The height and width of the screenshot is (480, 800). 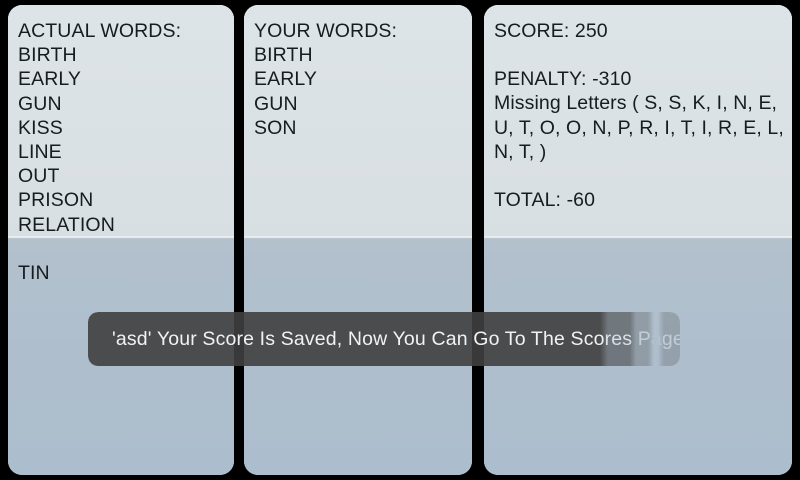 What do you see at coordinates (276, 103) in the screenshot?
I see `your-word-item: GUN` at bounding box center [276, 103].